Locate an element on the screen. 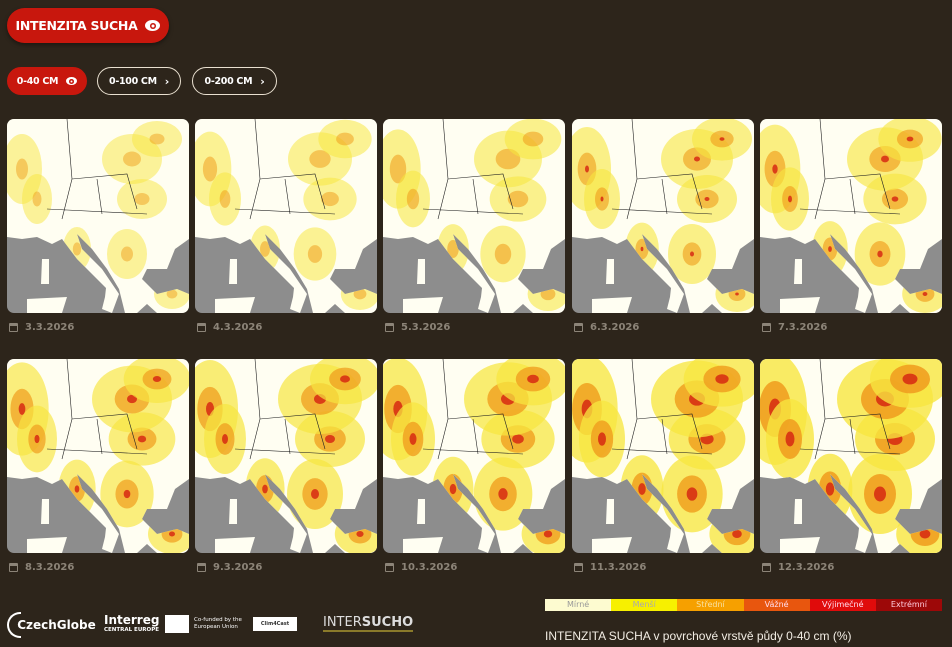 This screenshot has width=952, height=647. date-label: 8.3.2026 is located at coordinates (50, 567).